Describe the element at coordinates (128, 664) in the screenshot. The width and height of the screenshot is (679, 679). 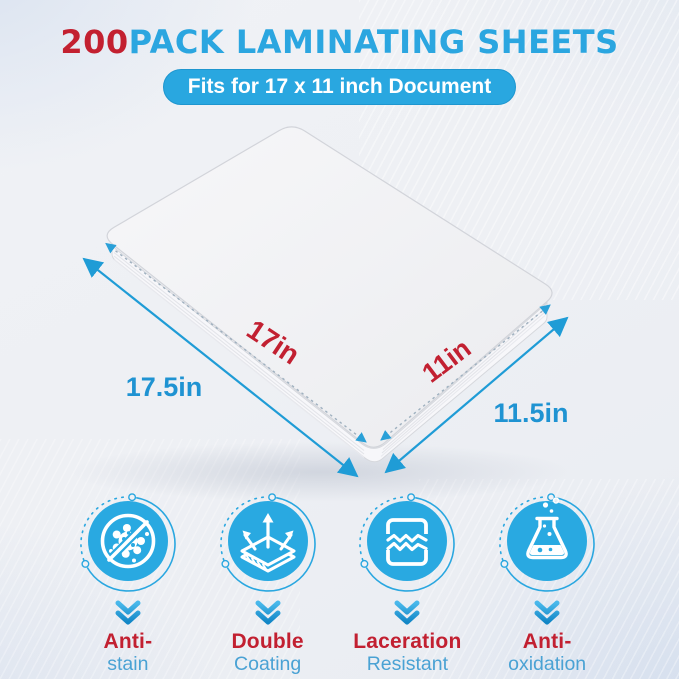
I see `feature-subtitle: stain` at that location.